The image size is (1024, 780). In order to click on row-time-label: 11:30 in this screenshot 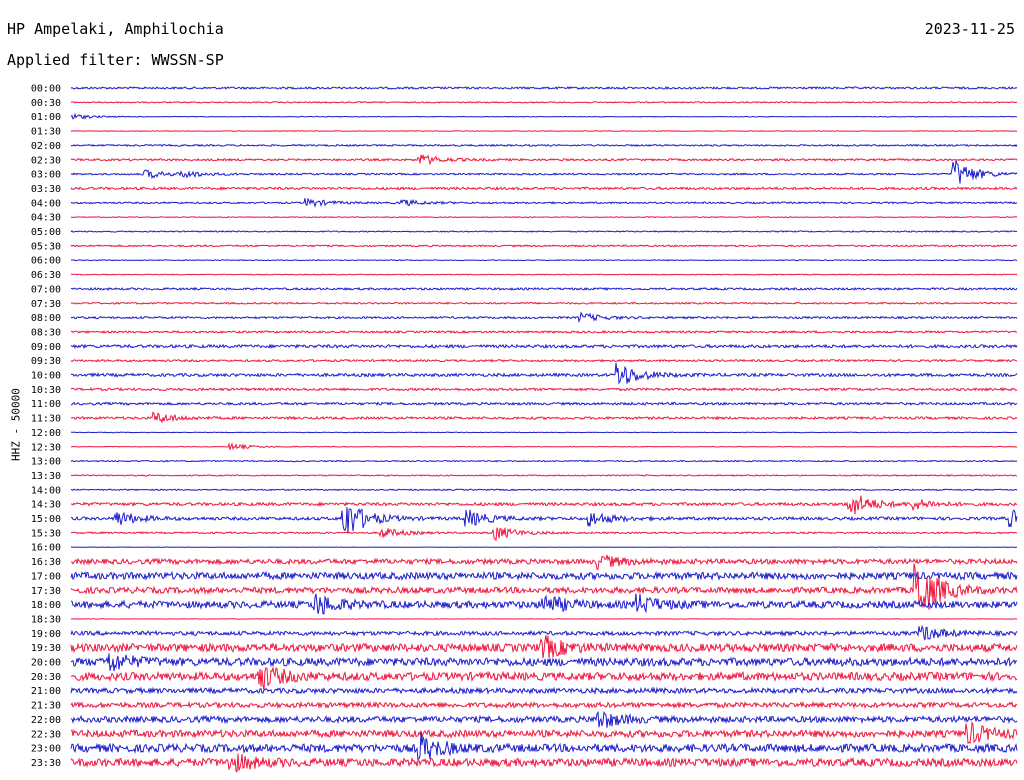, I will do `click(46, 419)`.